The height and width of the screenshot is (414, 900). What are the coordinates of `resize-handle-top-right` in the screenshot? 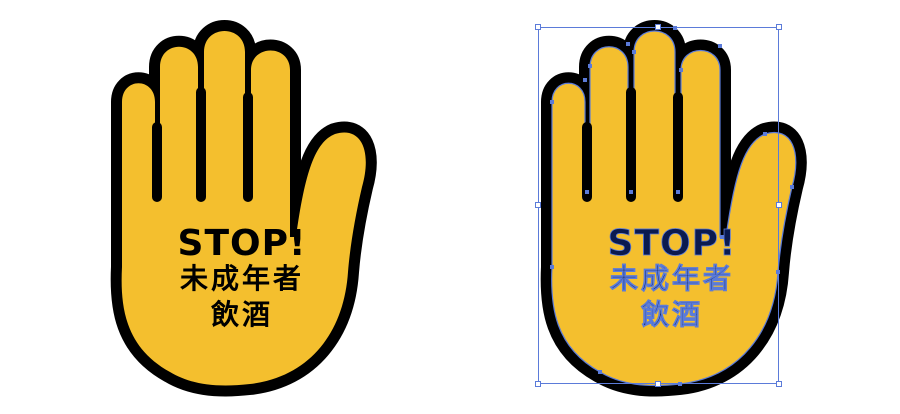 It's located at (779, 27).